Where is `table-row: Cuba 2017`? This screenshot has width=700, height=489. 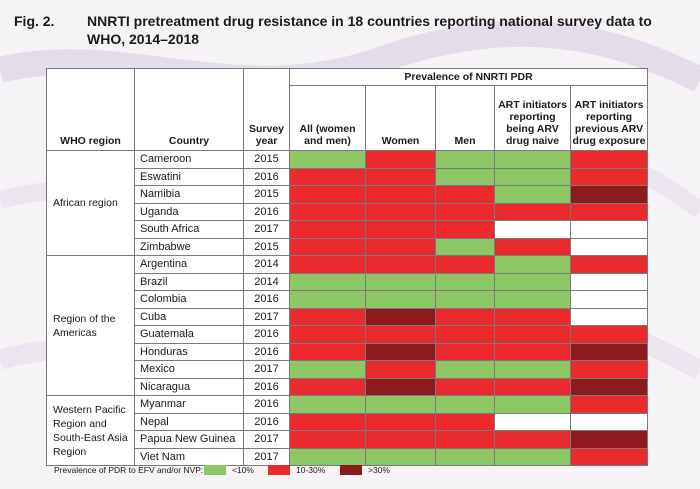
table-row: Cuba 2017 is located at coordinates (347, 316).